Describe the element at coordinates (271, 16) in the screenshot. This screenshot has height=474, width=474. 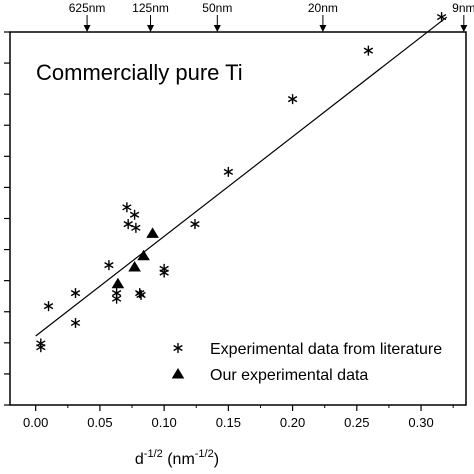
I see `top-axis: 625nm 125nm 50nm 20nm 9nm` at that location.